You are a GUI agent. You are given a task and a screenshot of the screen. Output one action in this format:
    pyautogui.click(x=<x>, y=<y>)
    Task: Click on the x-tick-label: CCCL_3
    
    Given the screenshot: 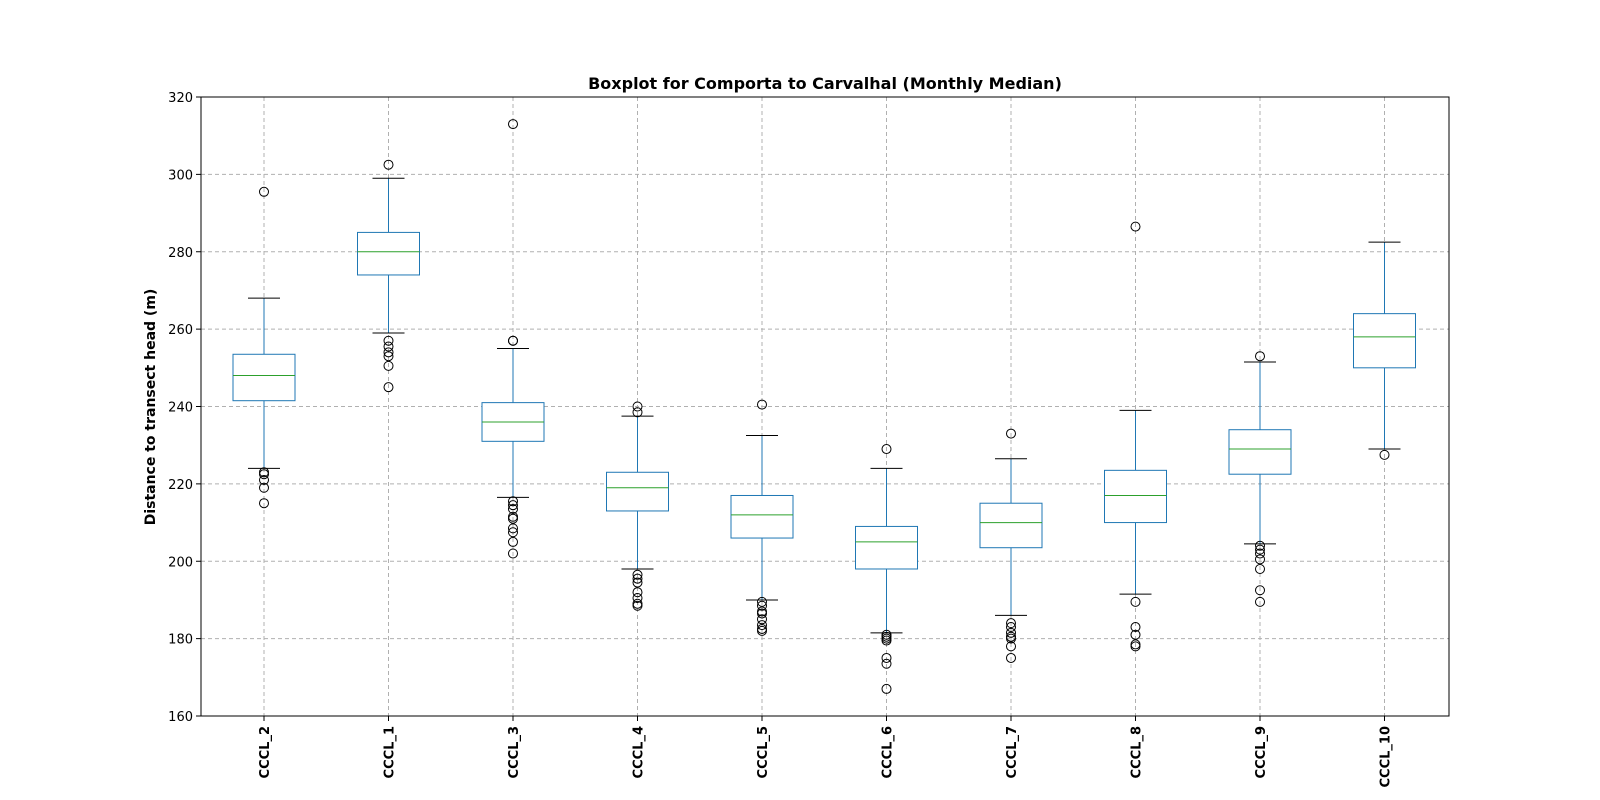 What is the action you would take?
    pyautogui.click(x=514, y=752)
    